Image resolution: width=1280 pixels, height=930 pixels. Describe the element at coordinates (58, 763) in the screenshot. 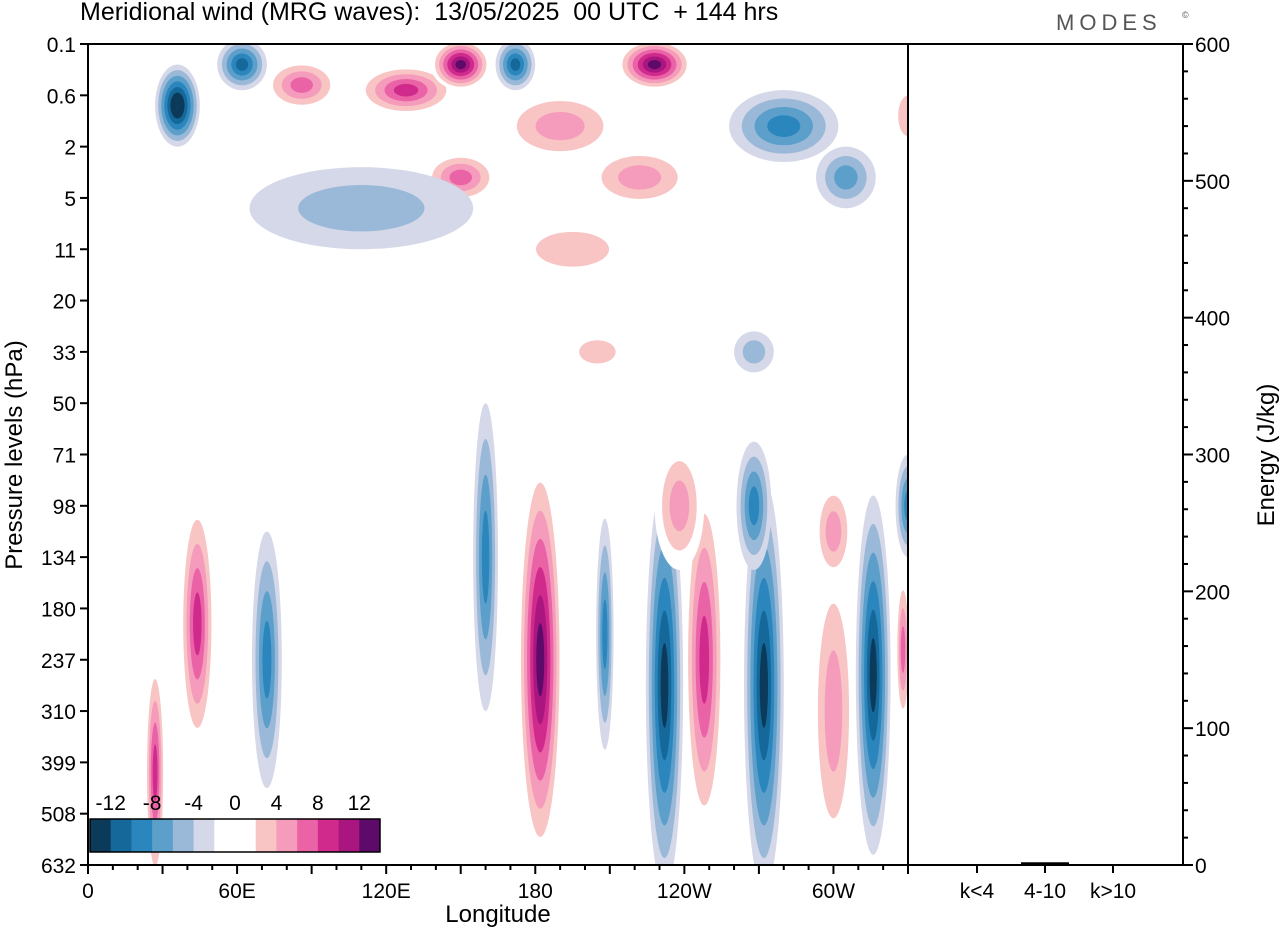

I see `y-tick-label: 399` at that location.